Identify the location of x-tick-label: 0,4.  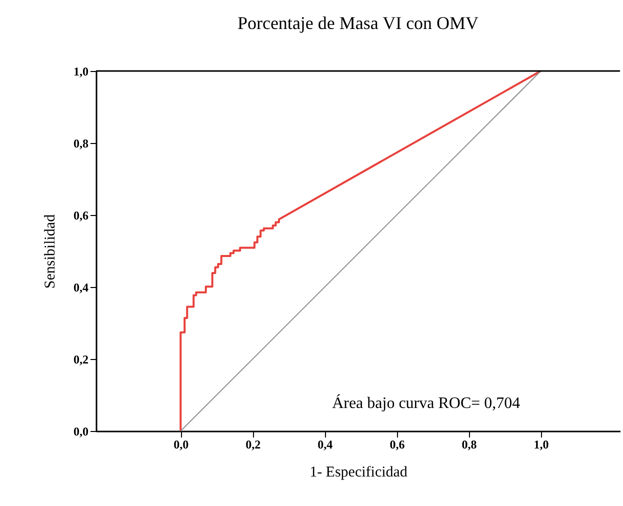
(325, 445).